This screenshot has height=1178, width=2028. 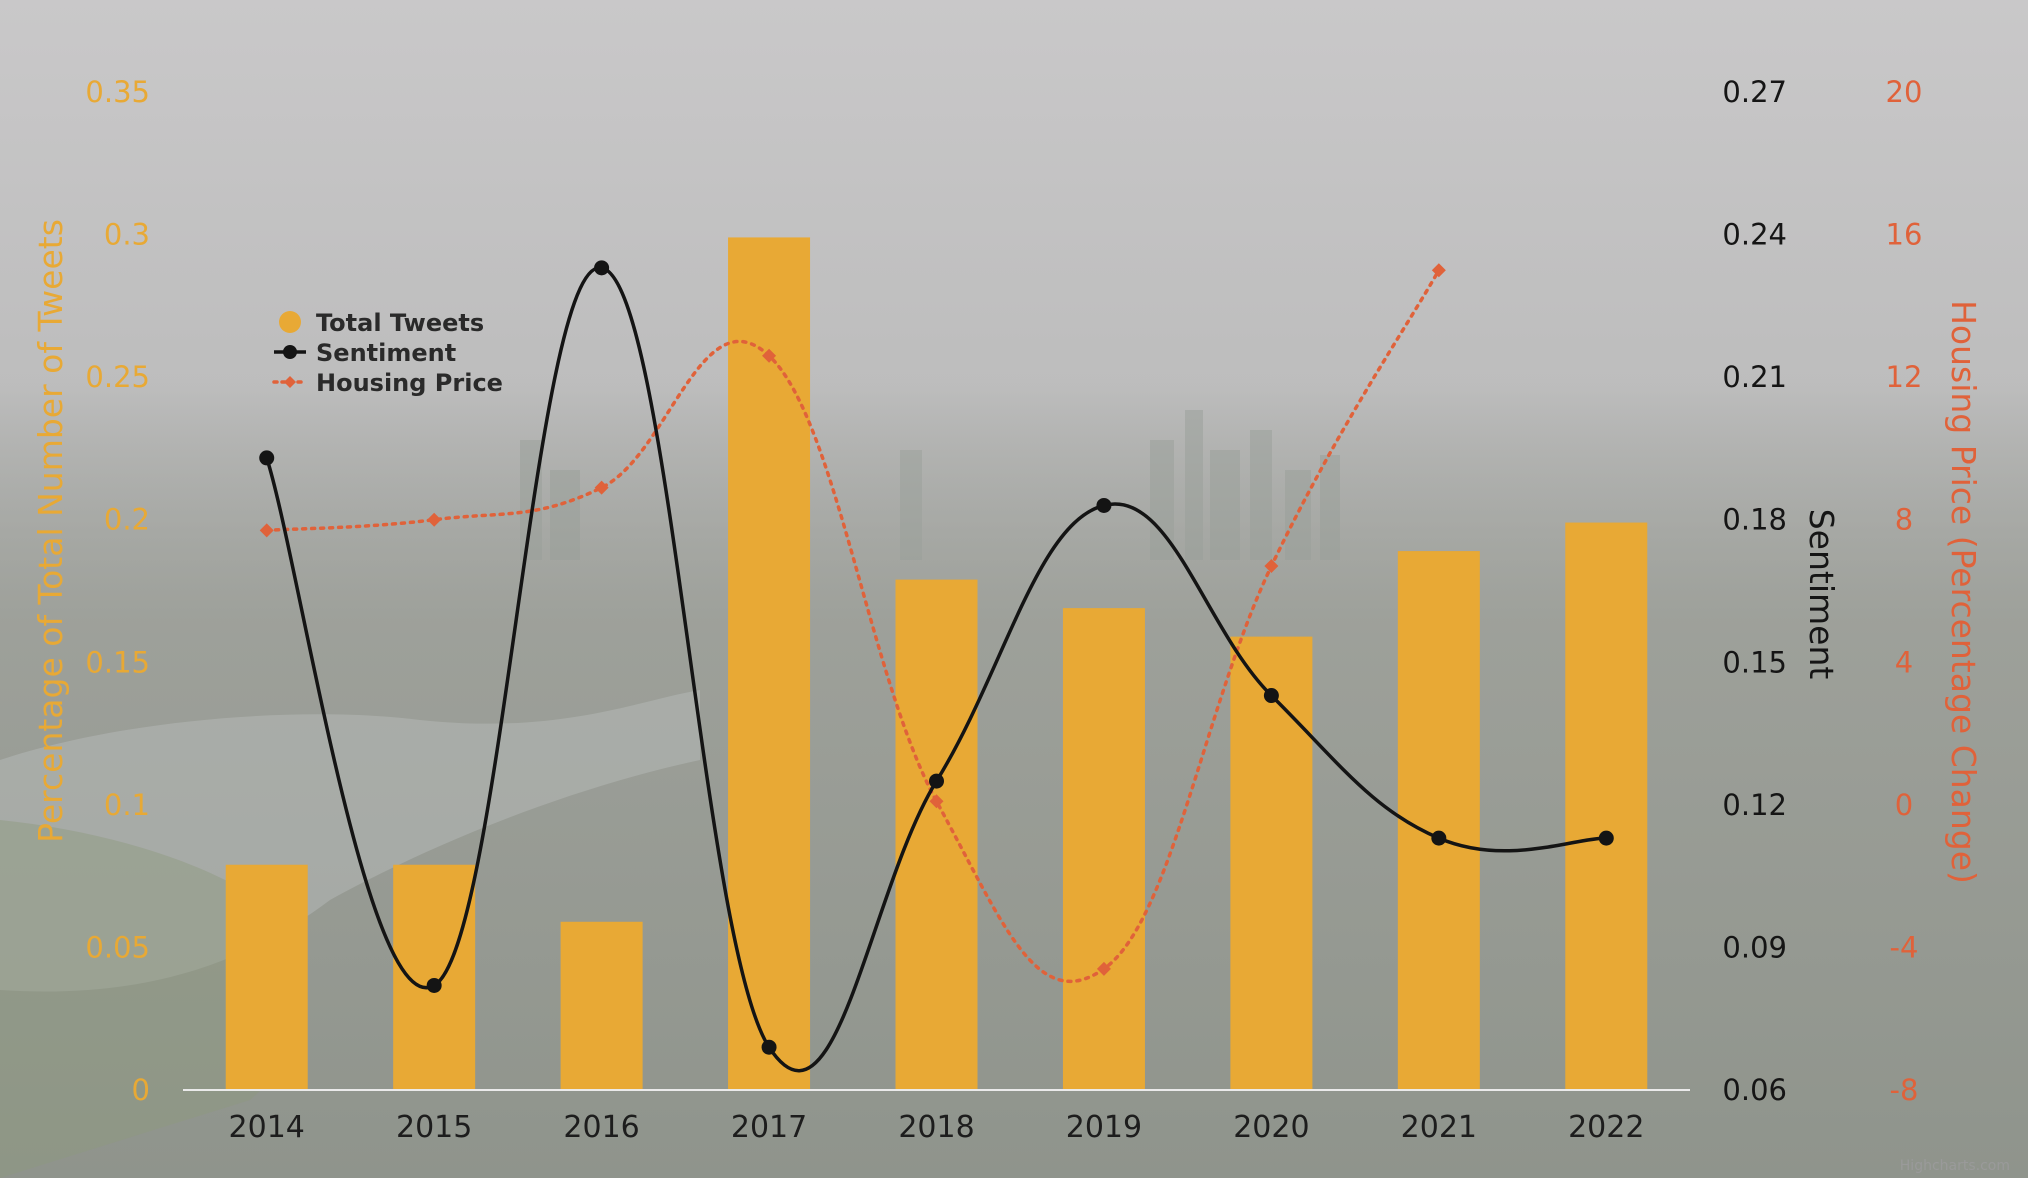 I want to click on bar-2014, so click(x=266, y=977).